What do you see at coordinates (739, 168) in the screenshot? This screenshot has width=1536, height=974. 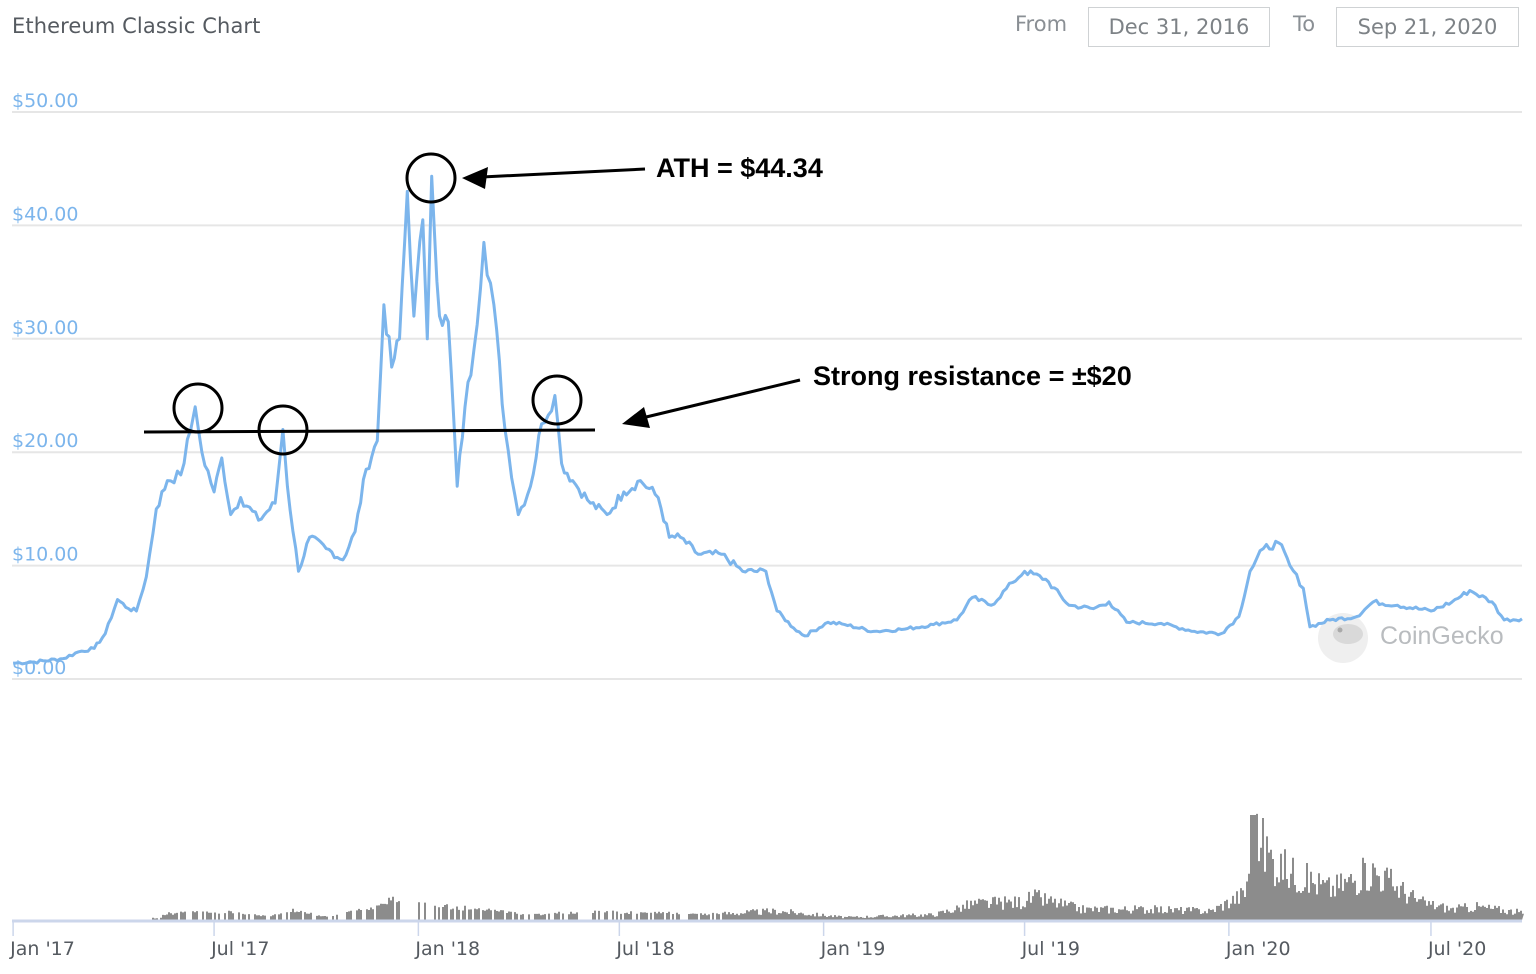 I see `ath-annotation-text: ATH = $44.34` at bounding box center [739, 168].